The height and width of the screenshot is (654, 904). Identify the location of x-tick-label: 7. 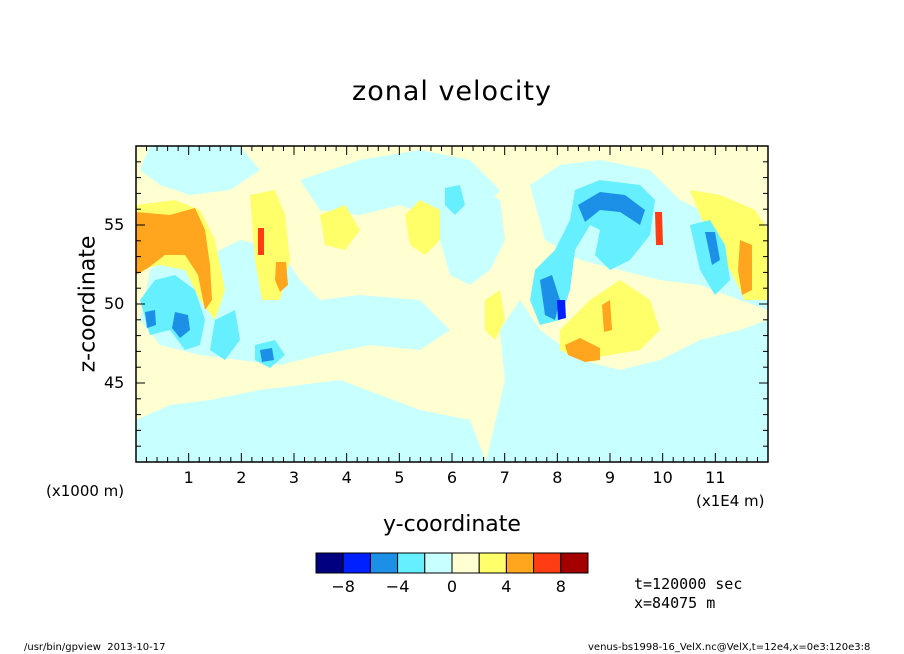
(504, 477).